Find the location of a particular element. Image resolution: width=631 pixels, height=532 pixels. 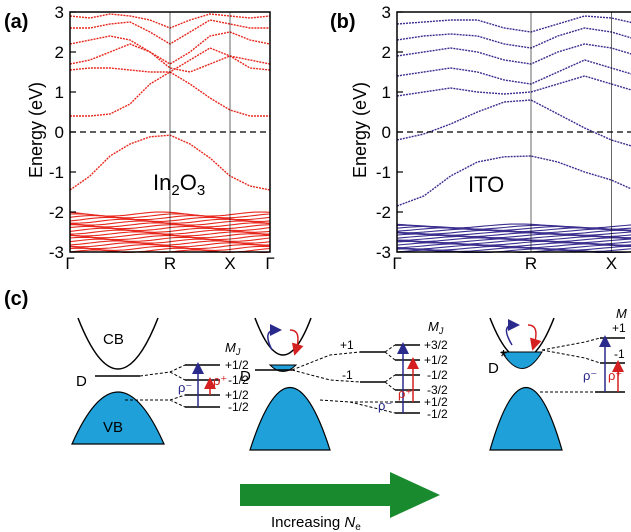

material-label-ito: ITO is located at coordinates (486, 184).